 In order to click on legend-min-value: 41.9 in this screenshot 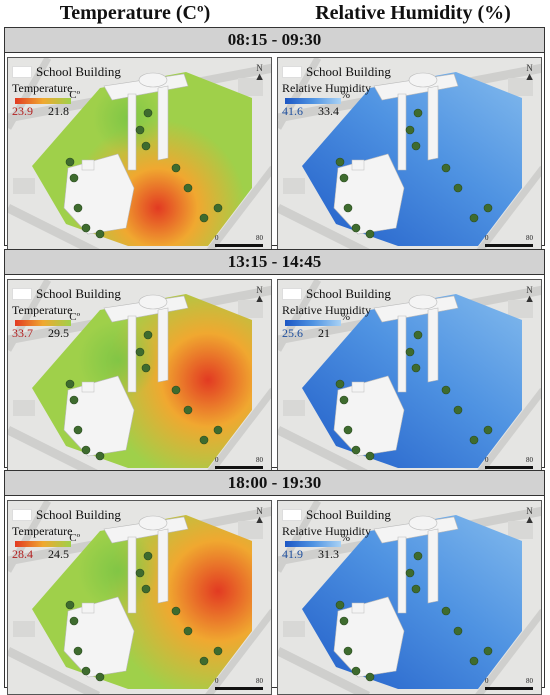, I will do `click(292, 554)`.